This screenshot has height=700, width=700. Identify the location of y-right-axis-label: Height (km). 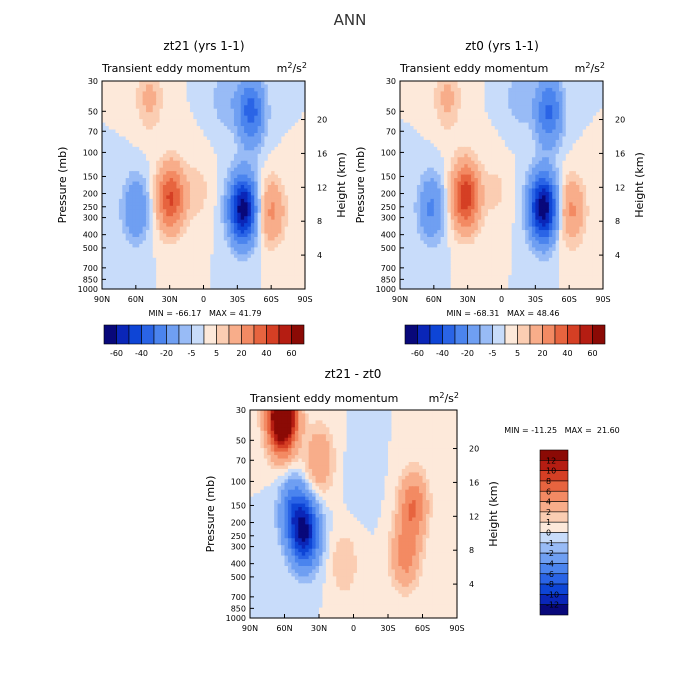
(341, 185).